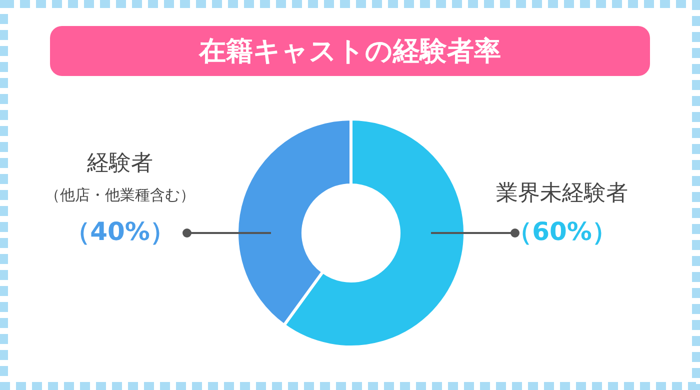  I want to click on text: （他店・他業種含む）, so click(120, 195).